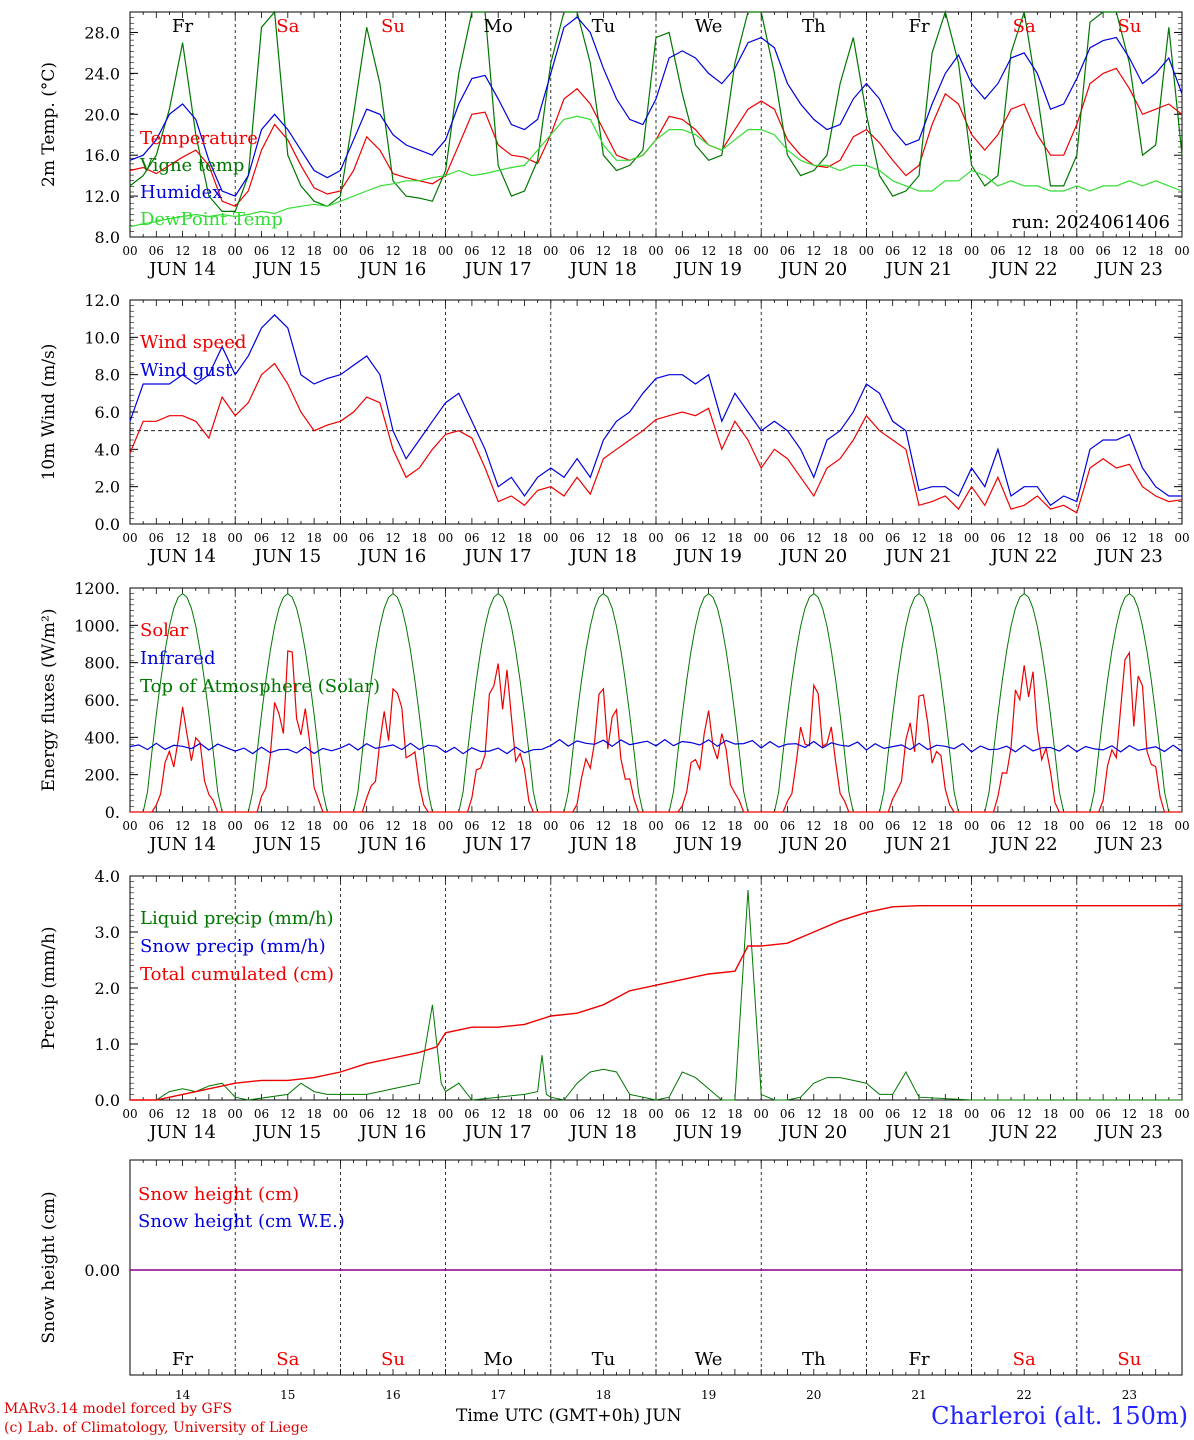  What do you see at coordinates (237, 918) in the screenshot?
I see `legend-liquid-precip-mm-h-: Liquid precip (mm/h)` at bounding box center [237, 918].